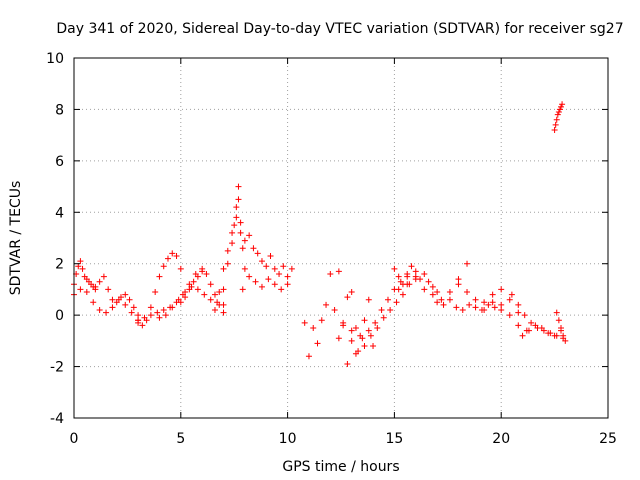 The height and width of the screenshot is (480, 640). I want to click on y-tick-label: 10, so click(55, 59).